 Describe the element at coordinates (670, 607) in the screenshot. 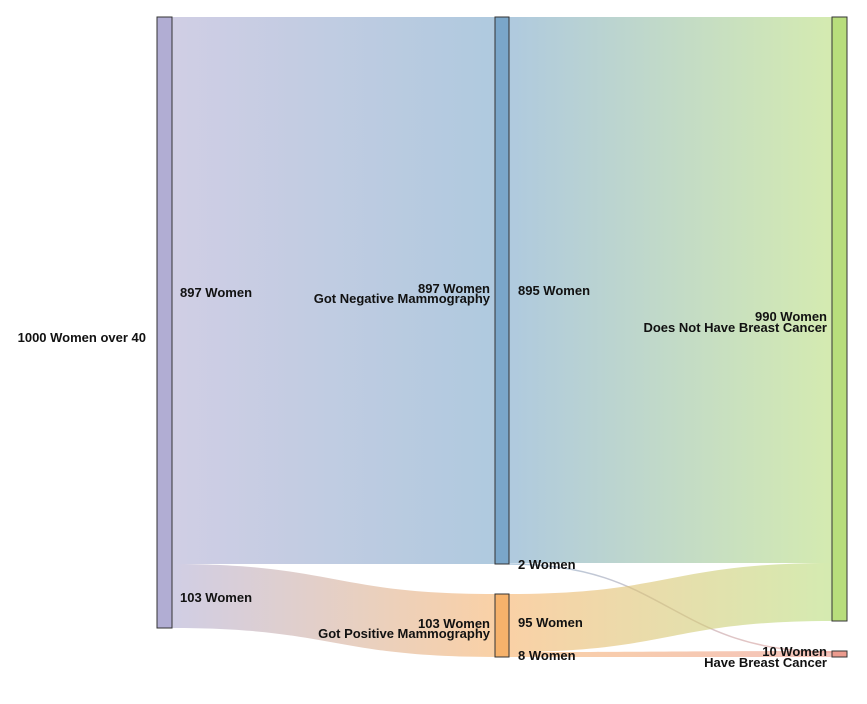

I see `link-pos-nobc` at that location.